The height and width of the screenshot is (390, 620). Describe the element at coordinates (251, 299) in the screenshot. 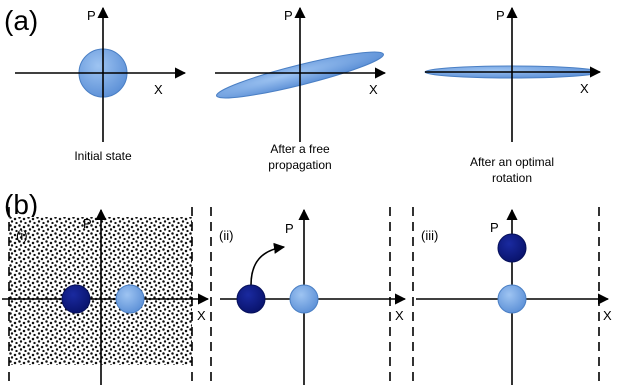

I see `subpanel-ii-dark-state` at that location.